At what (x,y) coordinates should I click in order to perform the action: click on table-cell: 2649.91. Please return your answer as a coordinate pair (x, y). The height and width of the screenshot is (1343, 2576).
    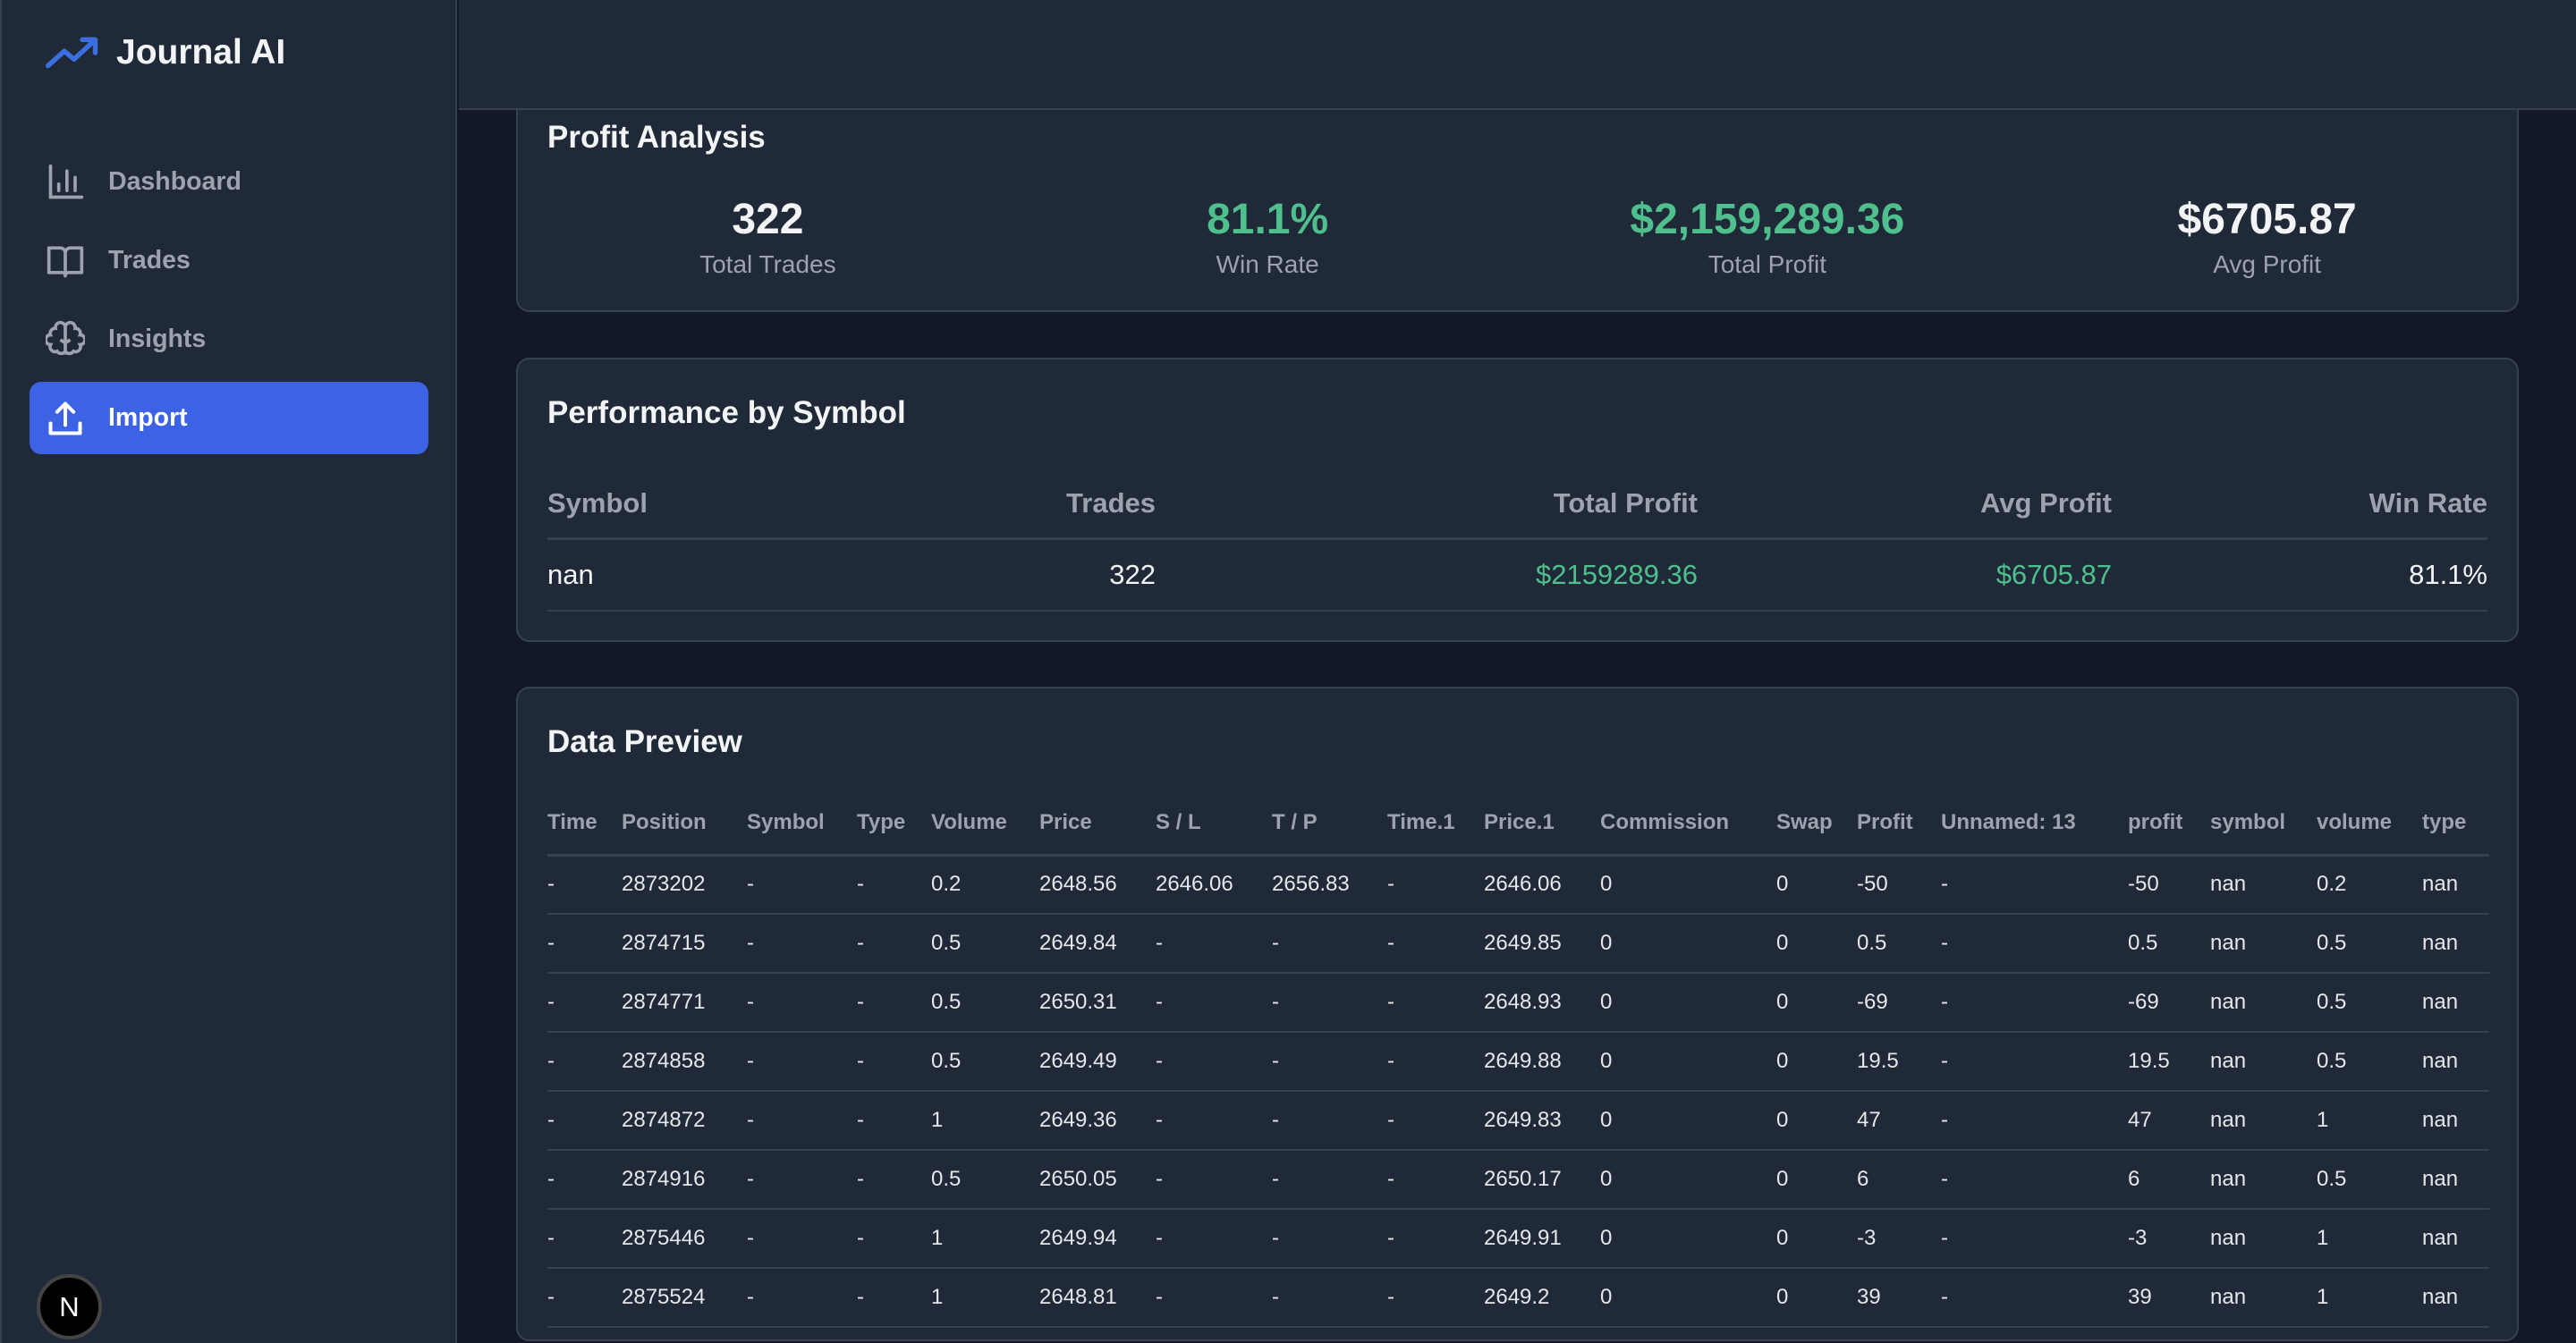
    Looking at the image, I should click on (1542, 1239).